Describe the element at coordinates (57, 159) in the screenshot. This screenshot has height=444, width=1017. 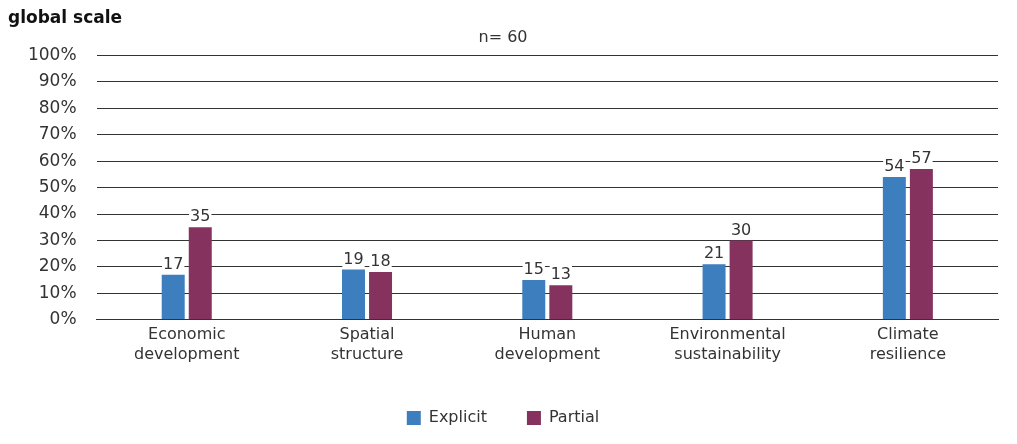
I see `y-tick-label: 60%` at that location.